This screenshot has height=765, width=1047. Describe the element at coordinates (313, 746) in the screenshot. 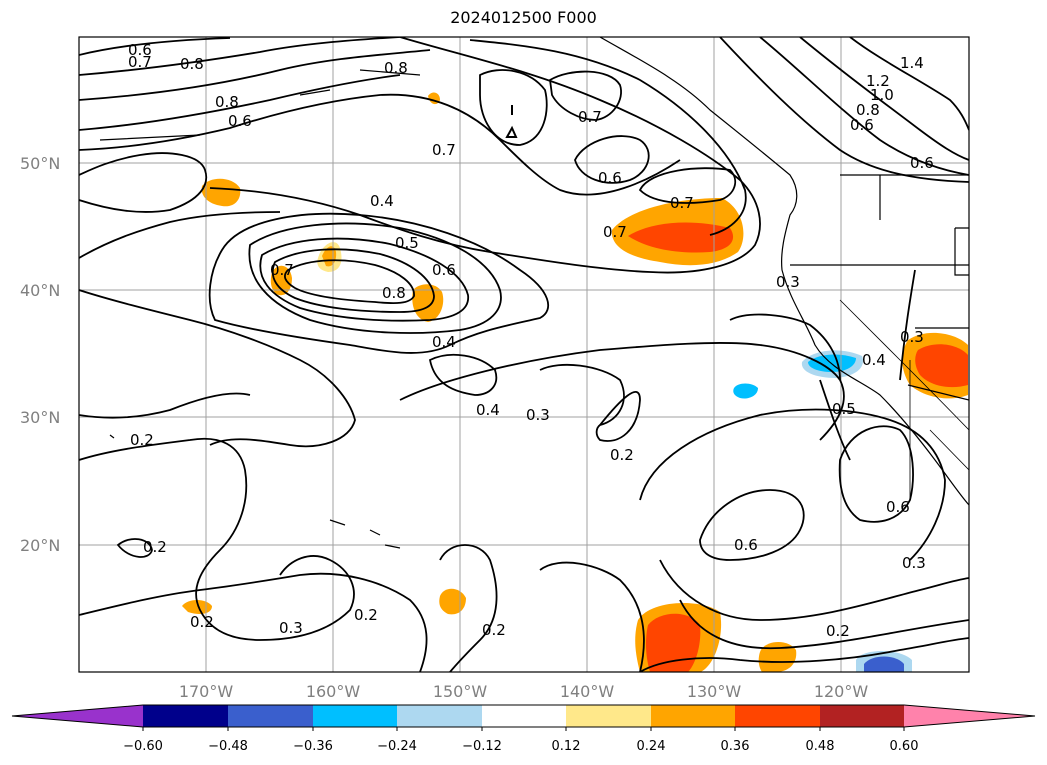

I see `colorbar-tick-label: −0.36` at that location.